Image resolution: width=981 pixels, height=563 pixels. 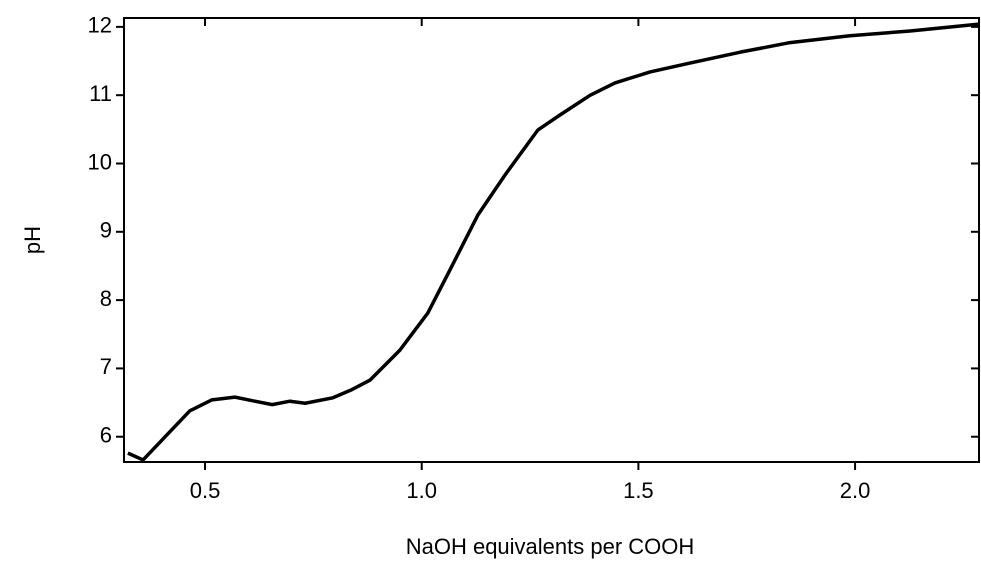 I want to click on y-tick-label: 6, so click(x=106, y=435).